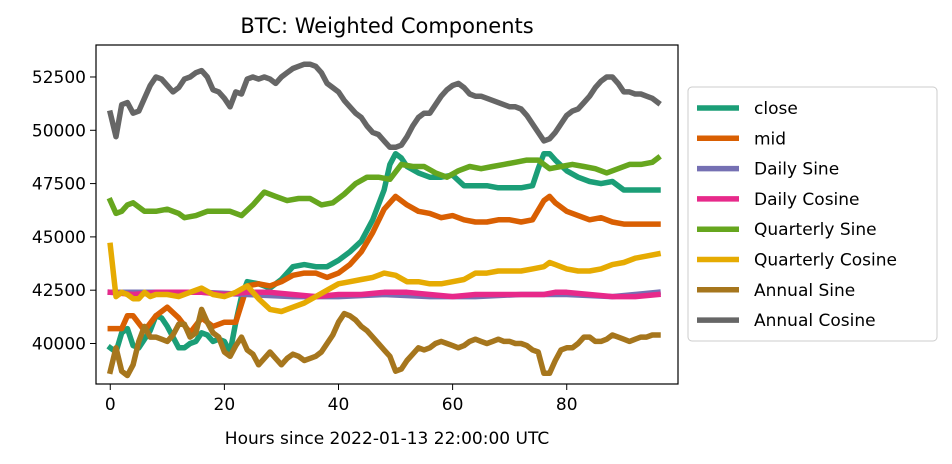 This screenshot has width=952, height=464. I want to click on x-axis-label: Hours since 2022-01-13 22:00:00 UTC, so click(387, 439).